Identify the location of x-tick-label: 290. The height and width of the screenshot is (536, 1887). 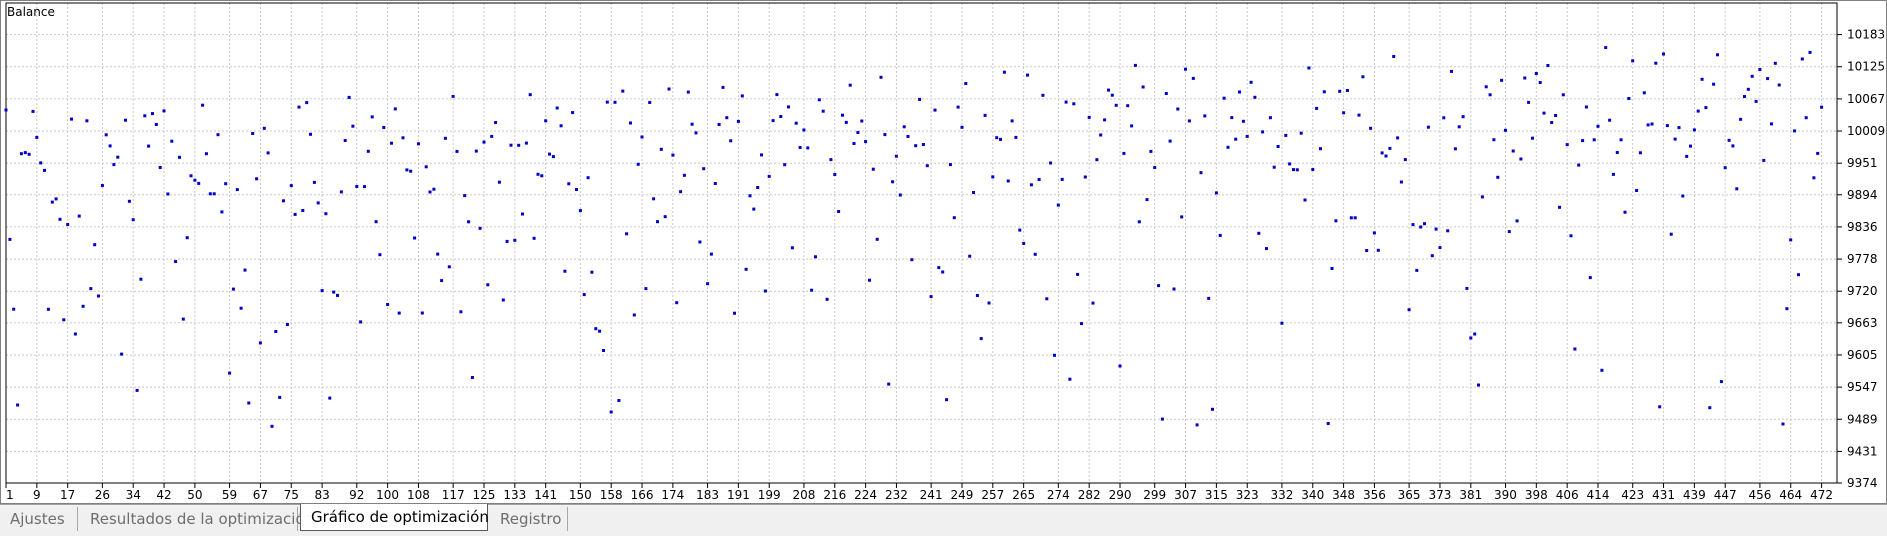
(1120, 495).